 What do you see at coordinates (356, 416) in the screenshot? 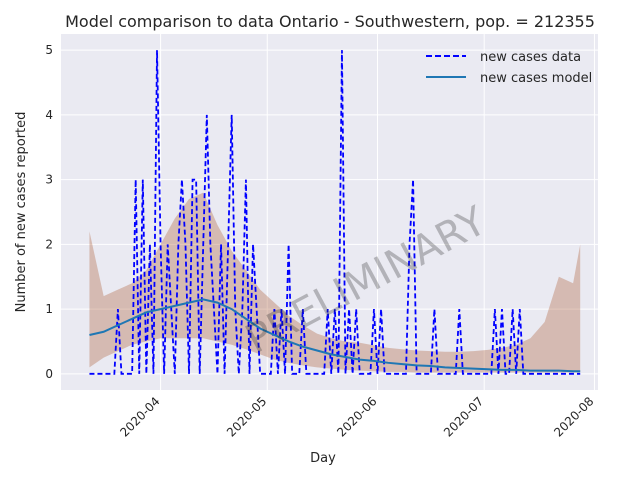
I see `x-tick-label: 2020-06` at bounding box center [356, 416].